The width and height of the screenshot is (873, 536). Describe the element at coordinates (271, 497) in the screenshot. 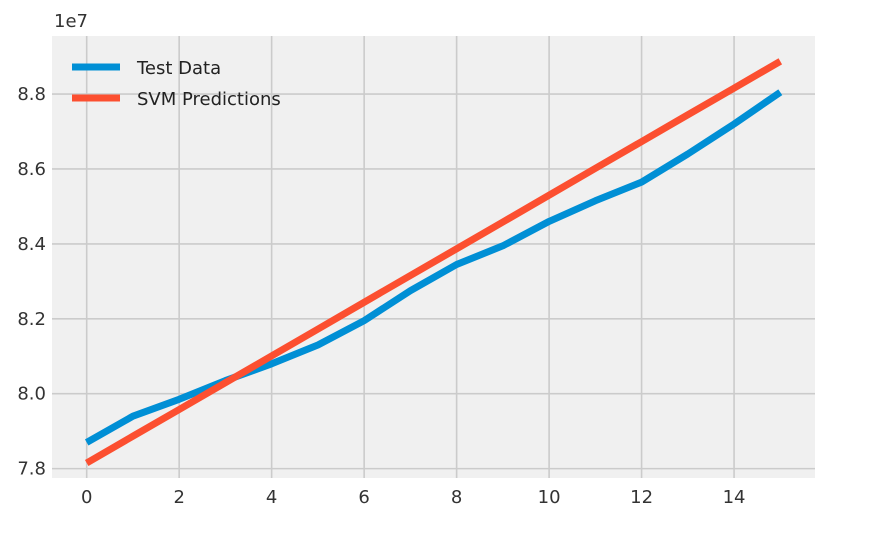

I see `x-tick-label: 4` at that location.